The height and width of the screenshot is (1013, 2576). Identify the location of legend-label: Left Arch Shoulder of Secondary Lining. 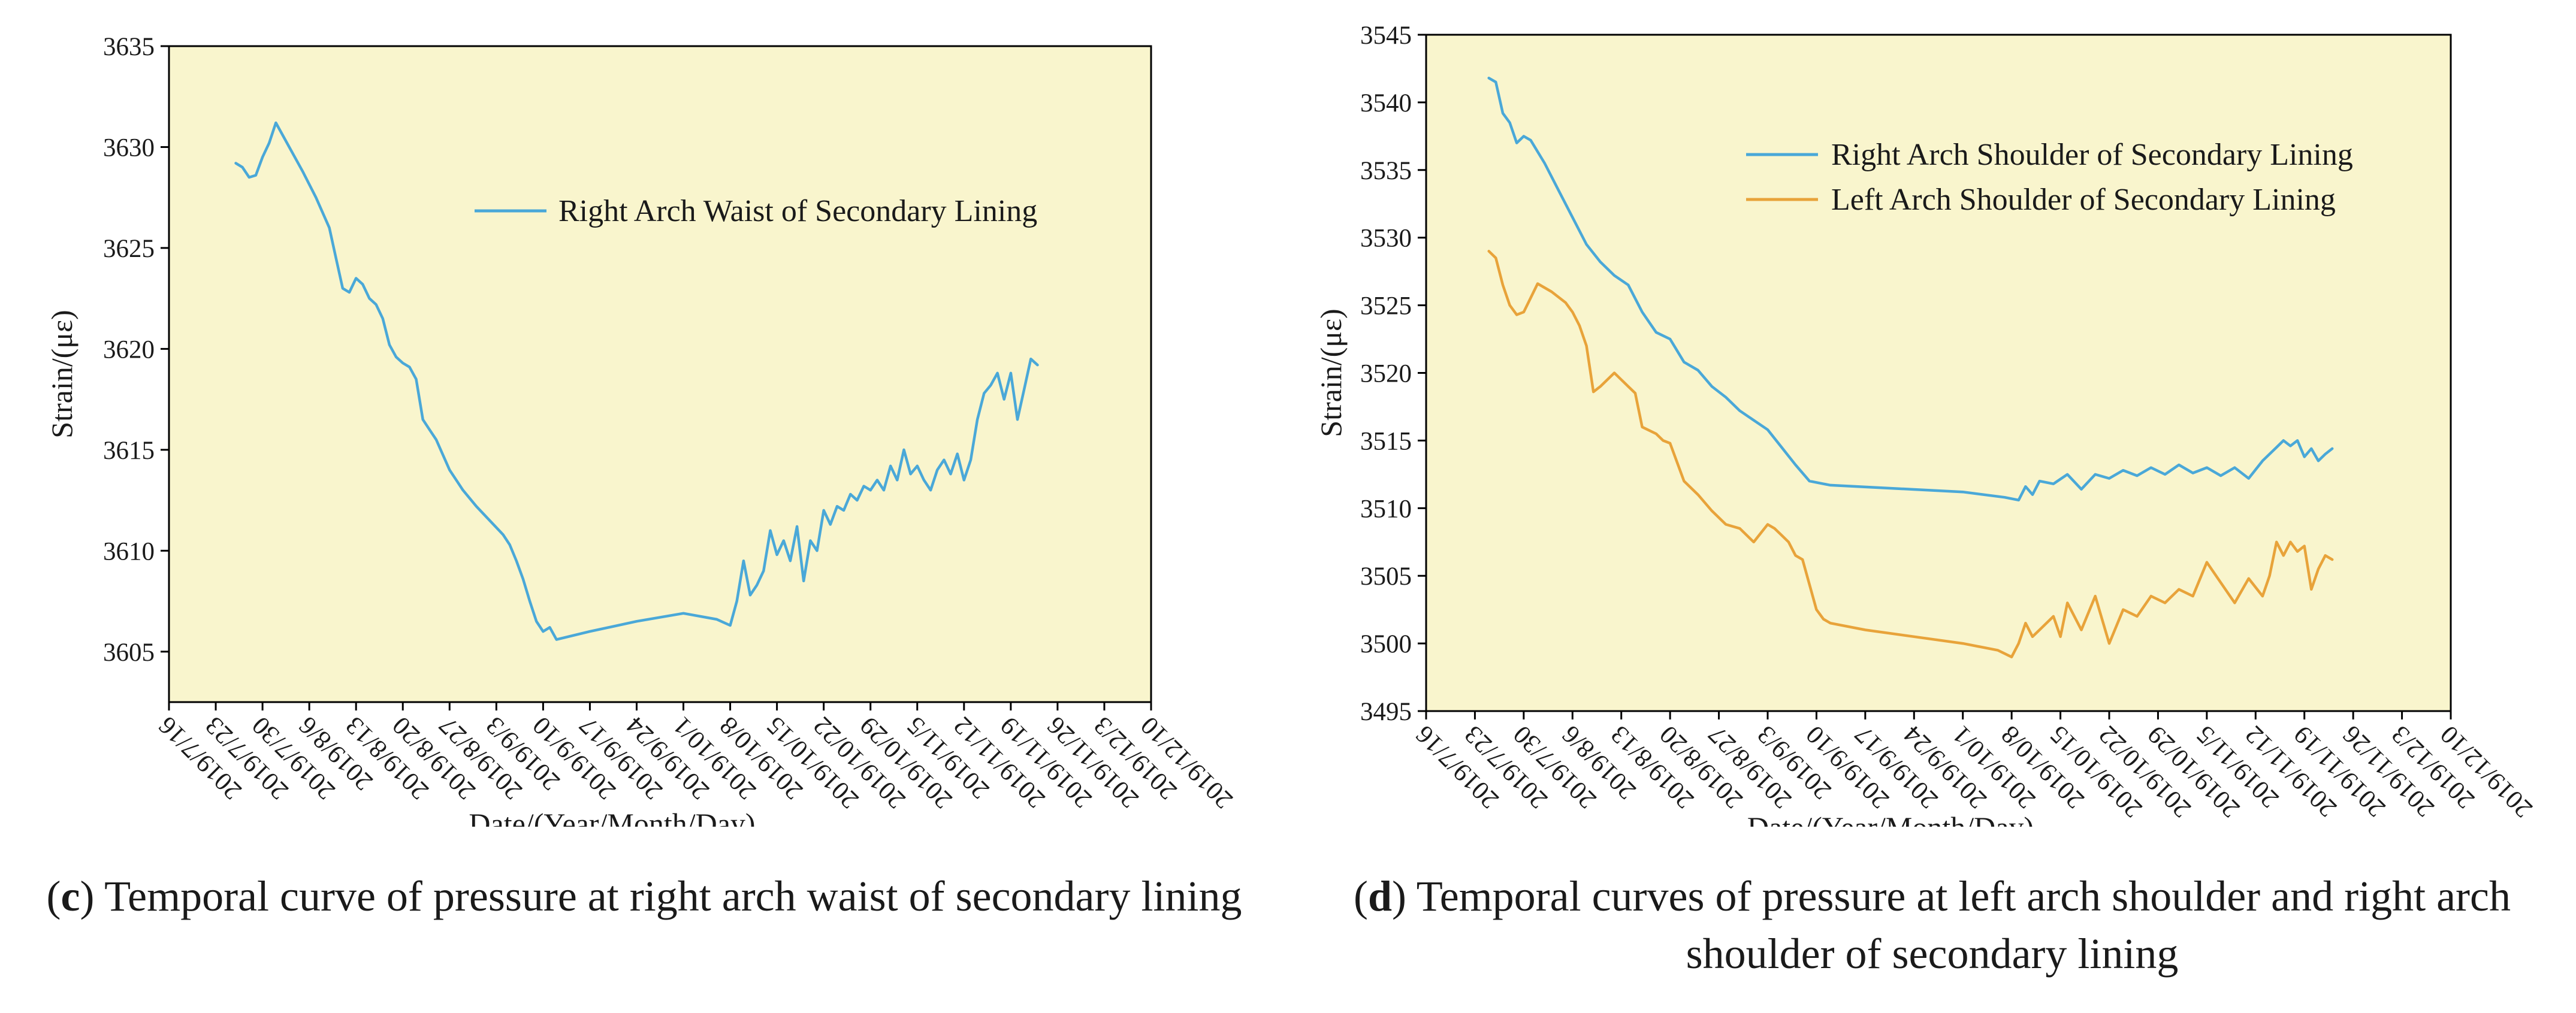
(2084, 200).